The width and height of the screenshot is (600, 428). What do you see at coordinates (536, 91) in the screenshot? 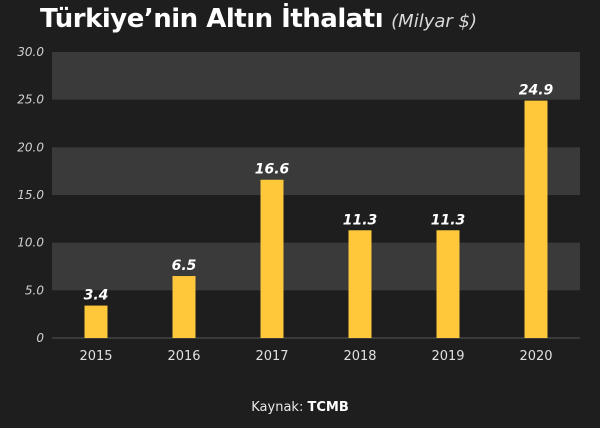
I see `data-label-2020: 24.9` at bounding box center [536, 91].